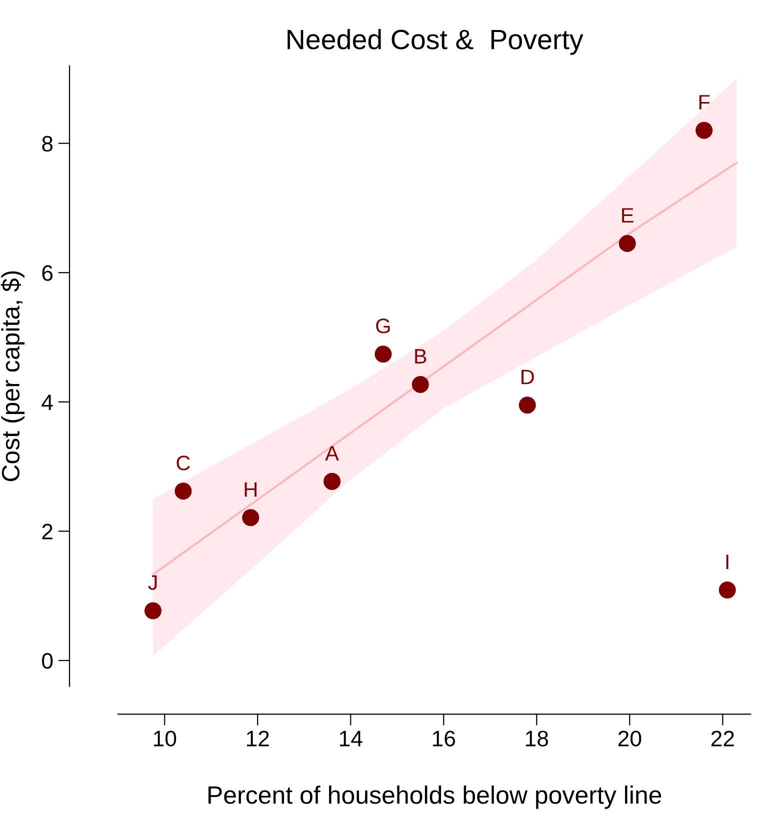 The height and width of the screenshot is (822, 762). I want to click on x-tick-label: 10, so click(165, 738).